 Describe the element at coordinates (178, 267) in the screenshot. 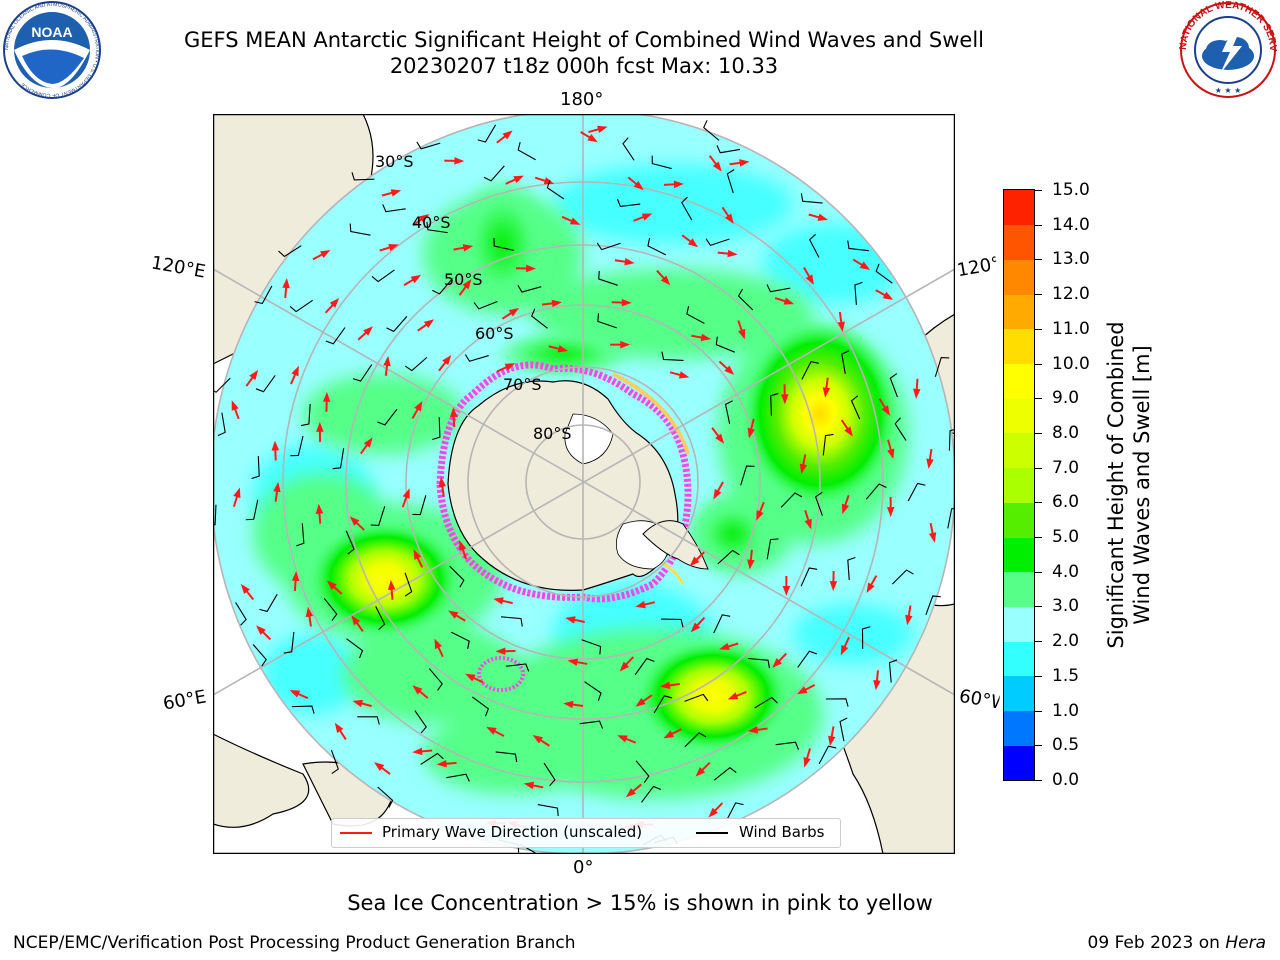

I see `lon-label-120e: 120°E` at that location.